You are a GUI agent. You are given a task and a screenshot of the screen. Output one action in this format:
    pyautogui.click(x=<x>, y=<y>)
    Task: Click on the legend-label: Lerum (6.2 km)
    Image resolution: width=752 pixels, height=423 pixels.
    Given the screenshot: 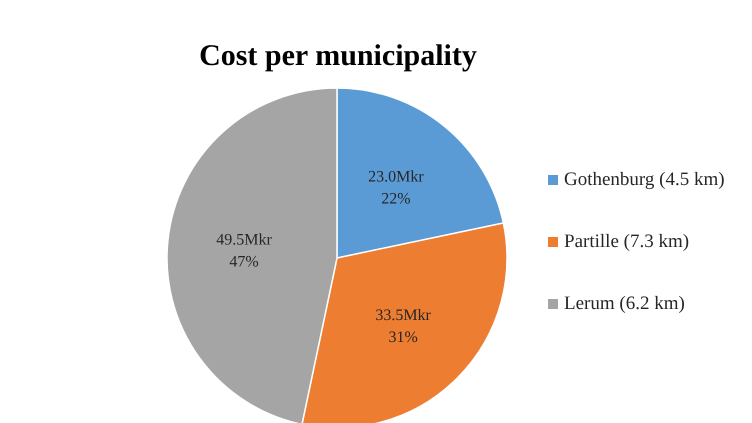 What is the action you would take?
    pyautogui.click(x=624, y=303)
    